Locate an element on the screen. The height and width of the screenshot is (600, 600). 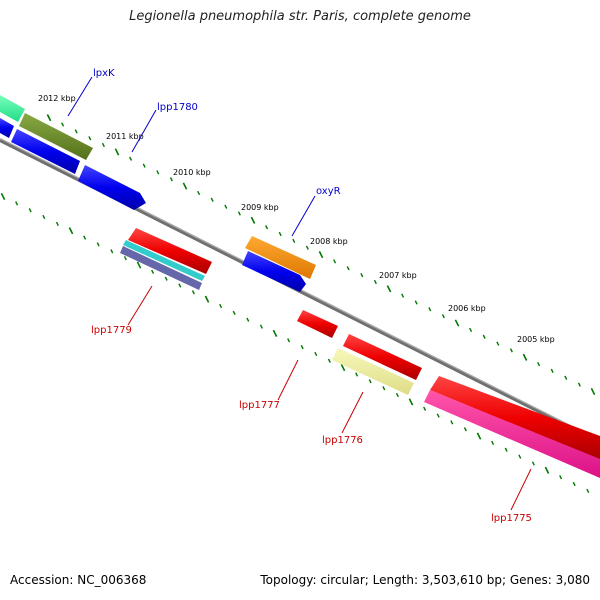
gene-feature-red-mid is located at coordinates (382, 357).